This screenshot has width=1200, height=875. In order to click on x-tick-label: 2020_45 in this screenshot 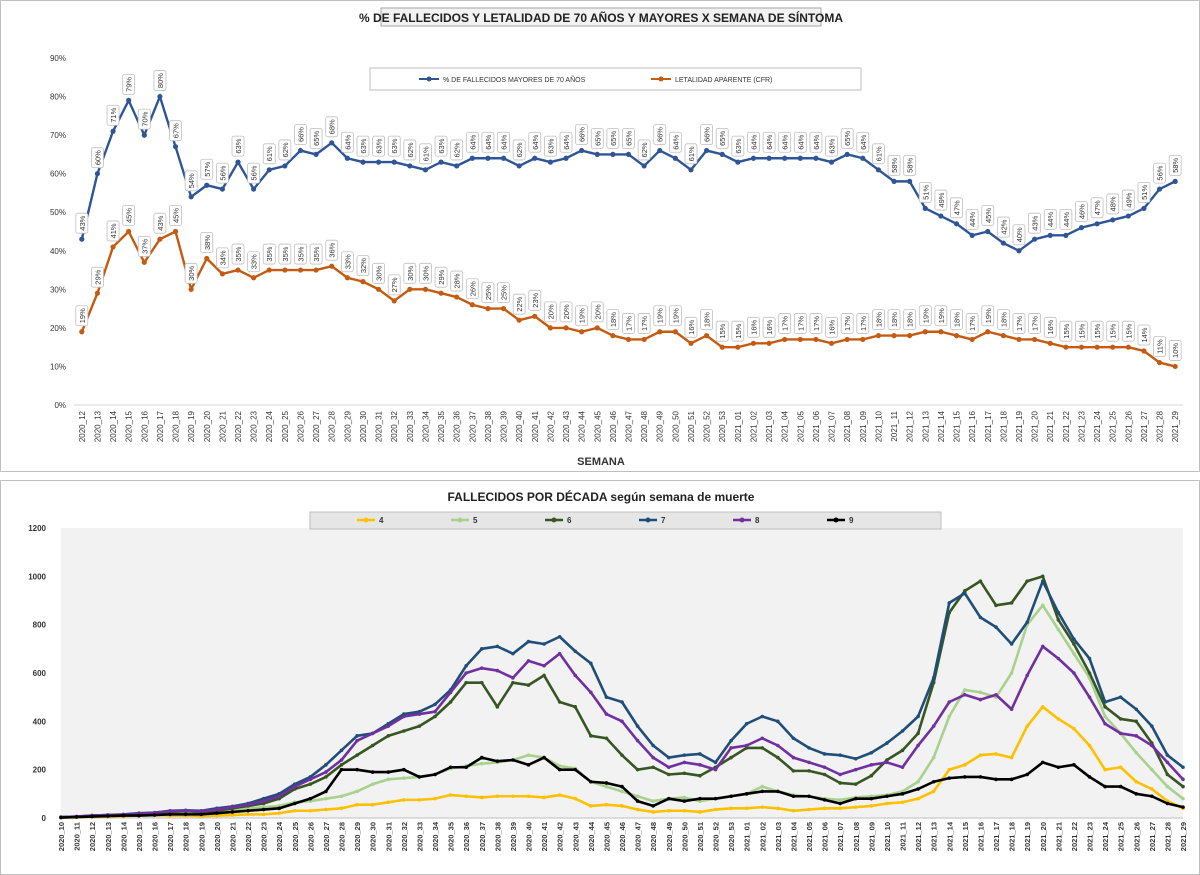, I will do `click(606, 836)`.